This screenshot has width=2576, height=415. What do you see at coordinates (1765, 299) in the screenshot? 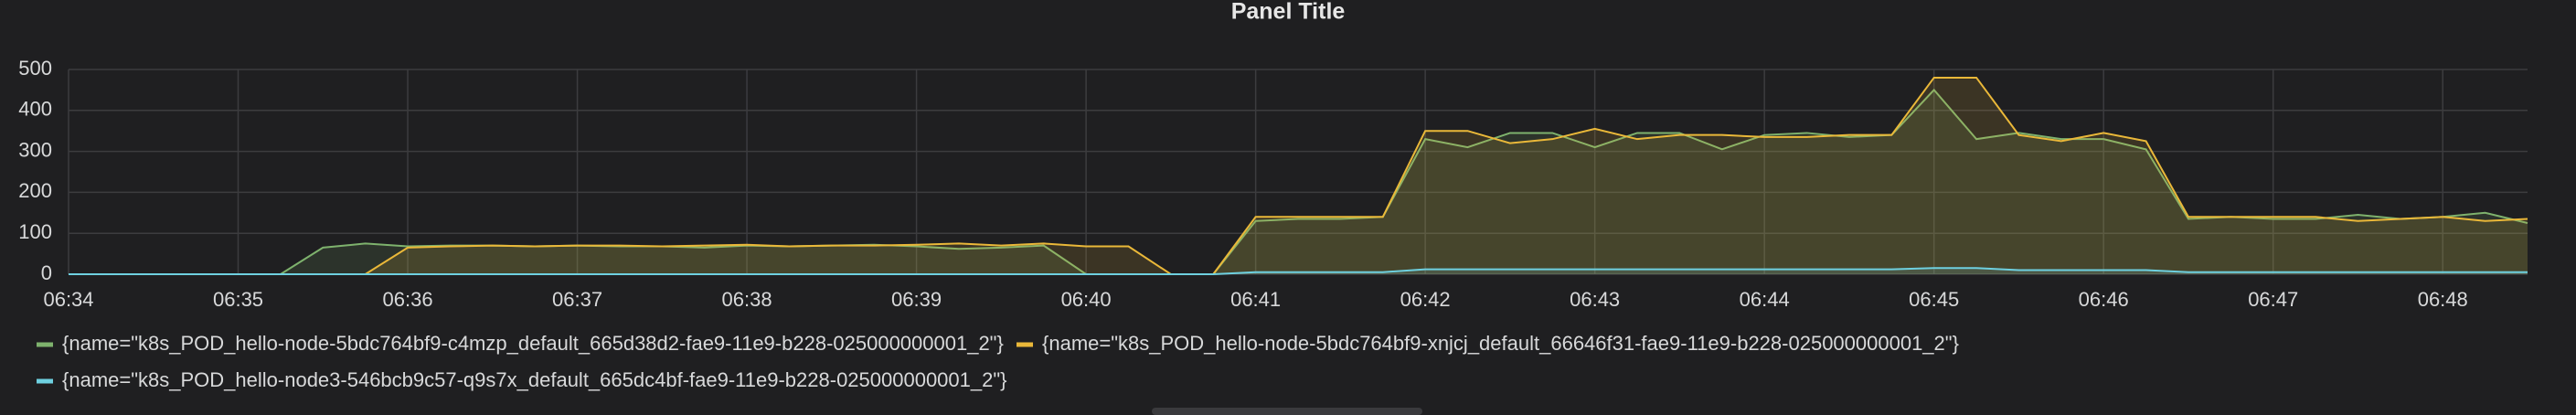
I see `x-tick-label: 06:44` at bounding box center [1765, 299].